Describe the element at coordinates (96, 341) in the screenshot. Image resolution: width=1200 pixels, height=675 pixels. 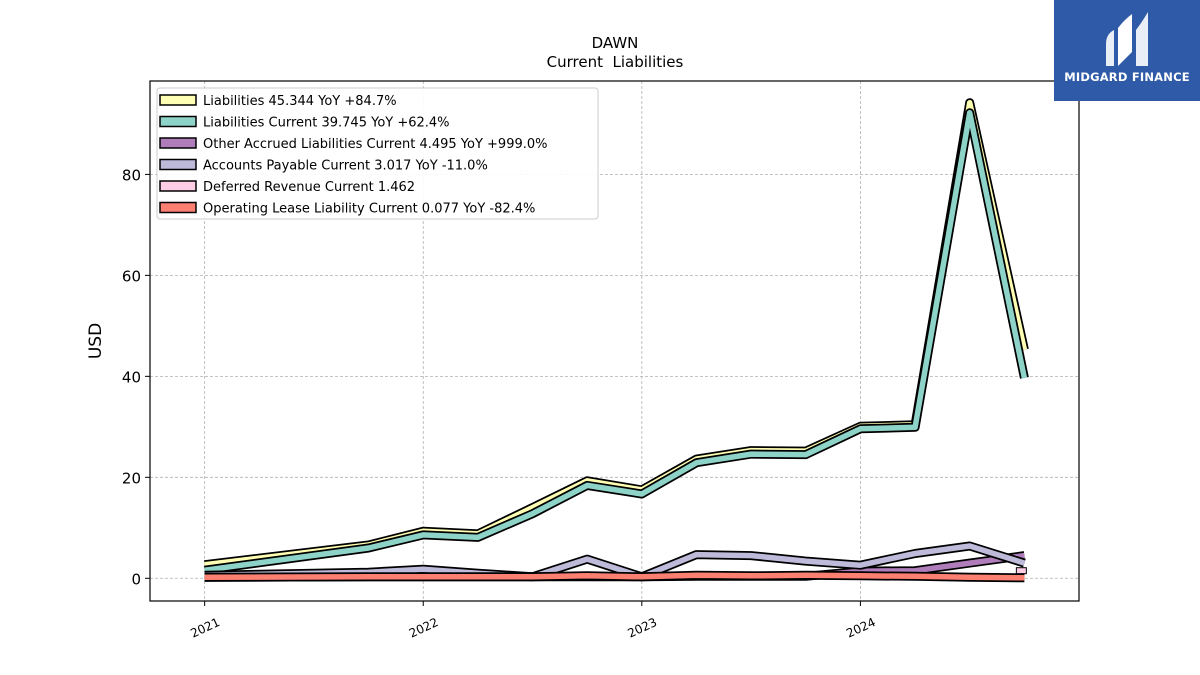
I see `y-axis-label: USD` at that location.